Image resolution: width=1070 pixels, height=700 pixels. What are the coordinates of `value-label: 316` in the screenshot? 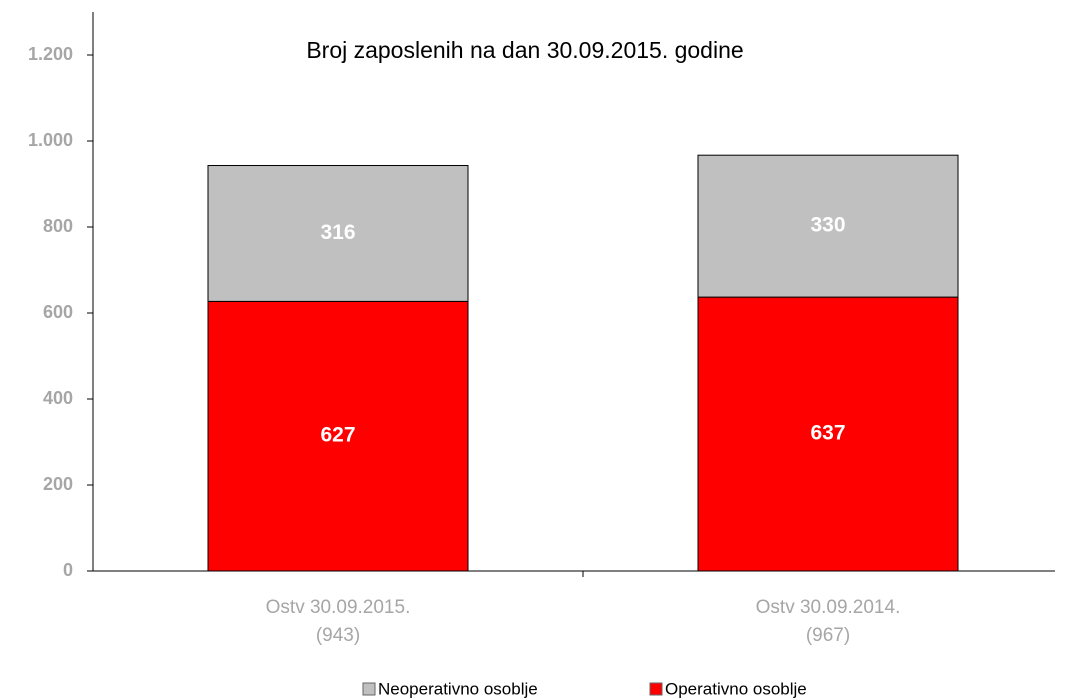 It's located at (337, 232).